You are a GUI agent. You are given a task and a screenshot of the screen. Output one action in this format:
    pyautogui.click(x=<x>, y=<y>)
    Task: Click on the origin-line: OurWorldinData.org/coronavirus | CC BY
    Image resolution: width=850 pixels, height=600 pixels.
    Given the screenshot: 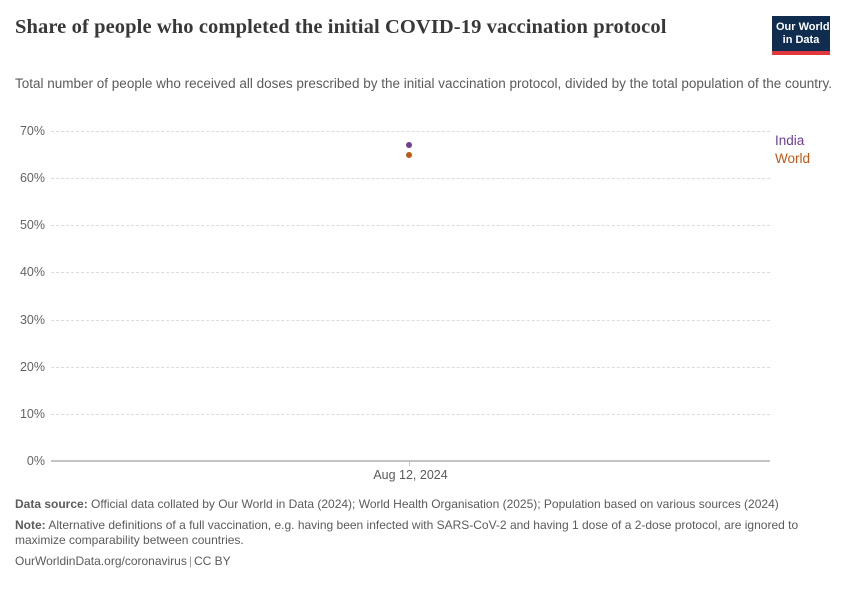 What is the action you would take?
    pyautogui.click(x=426, y=562)
    